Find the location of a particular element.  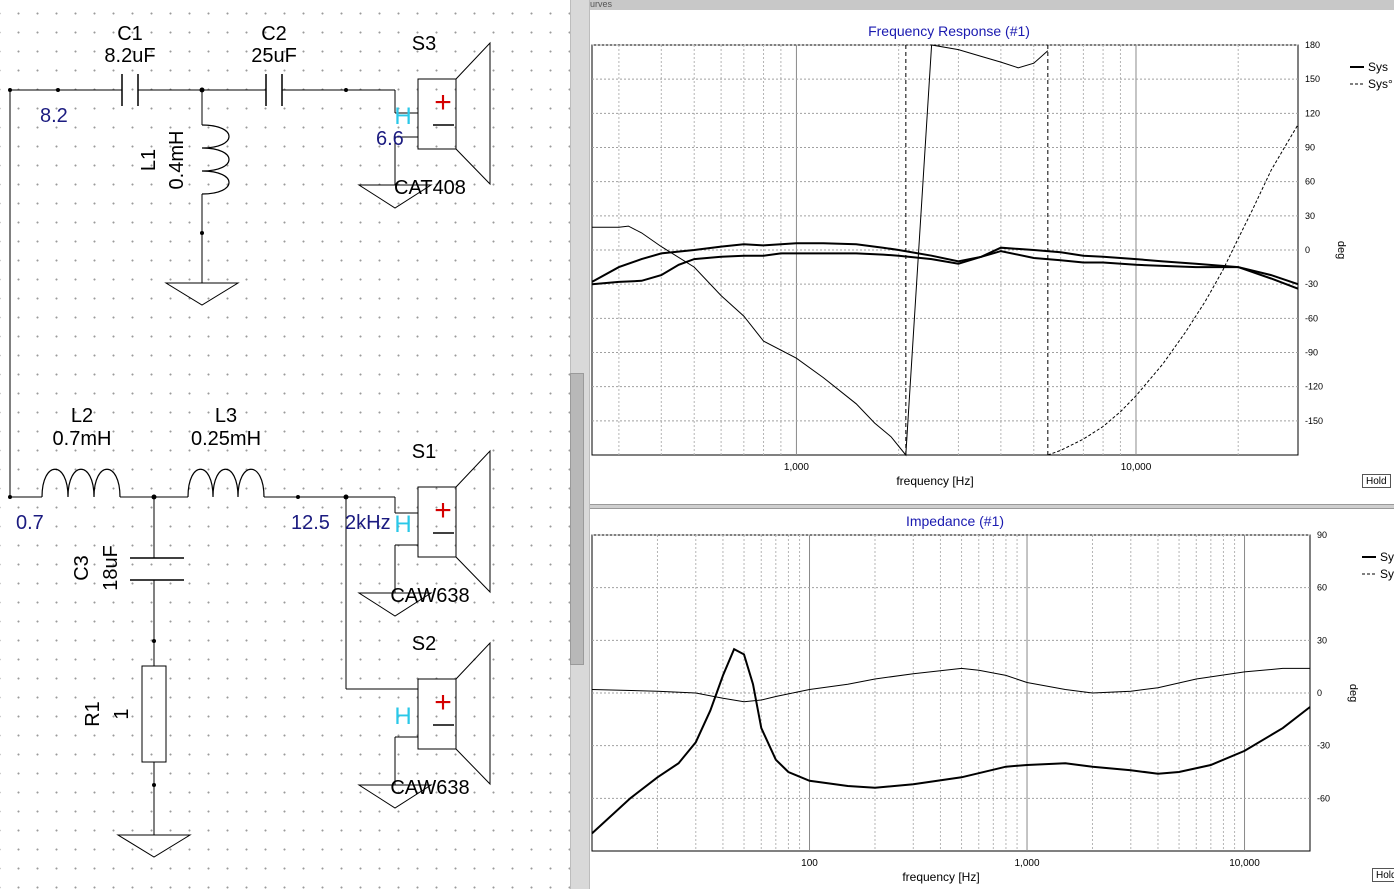

l1-ref-label: L1 is located at coordinates (149, 160).